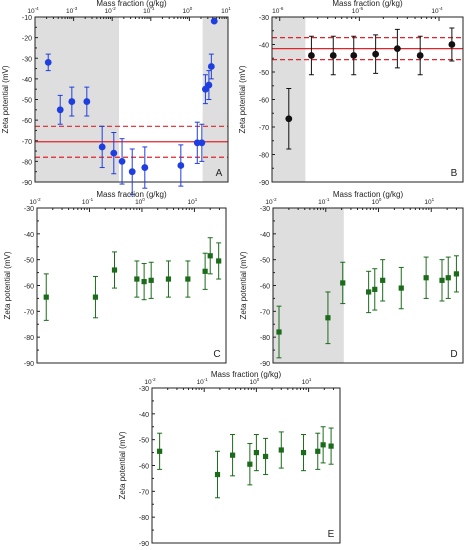 The width and height of the screenshot is (472, 550). What do you see at coordinates (331, 534) in the screenshot?
I see `panel-label: E` at bounding box center [331, 534].